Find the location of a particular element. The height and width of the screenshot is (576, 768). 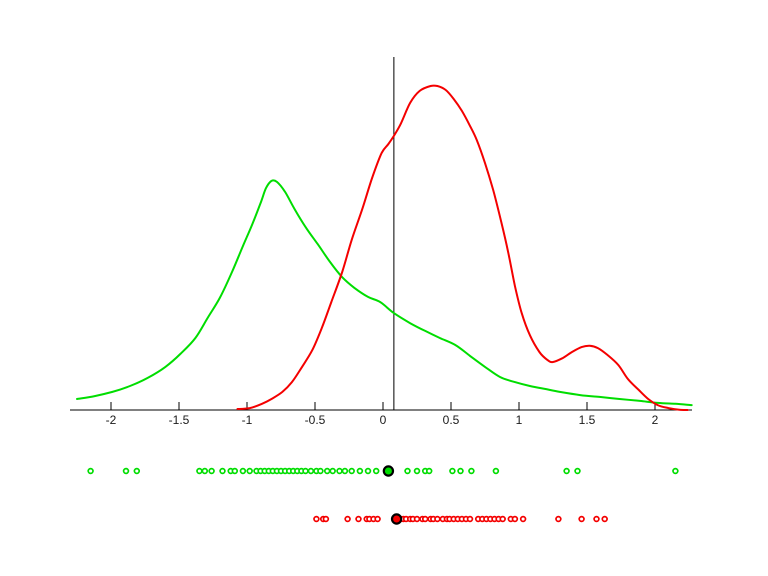

x-tick-label: 0 is located at coordinates (383, 420).